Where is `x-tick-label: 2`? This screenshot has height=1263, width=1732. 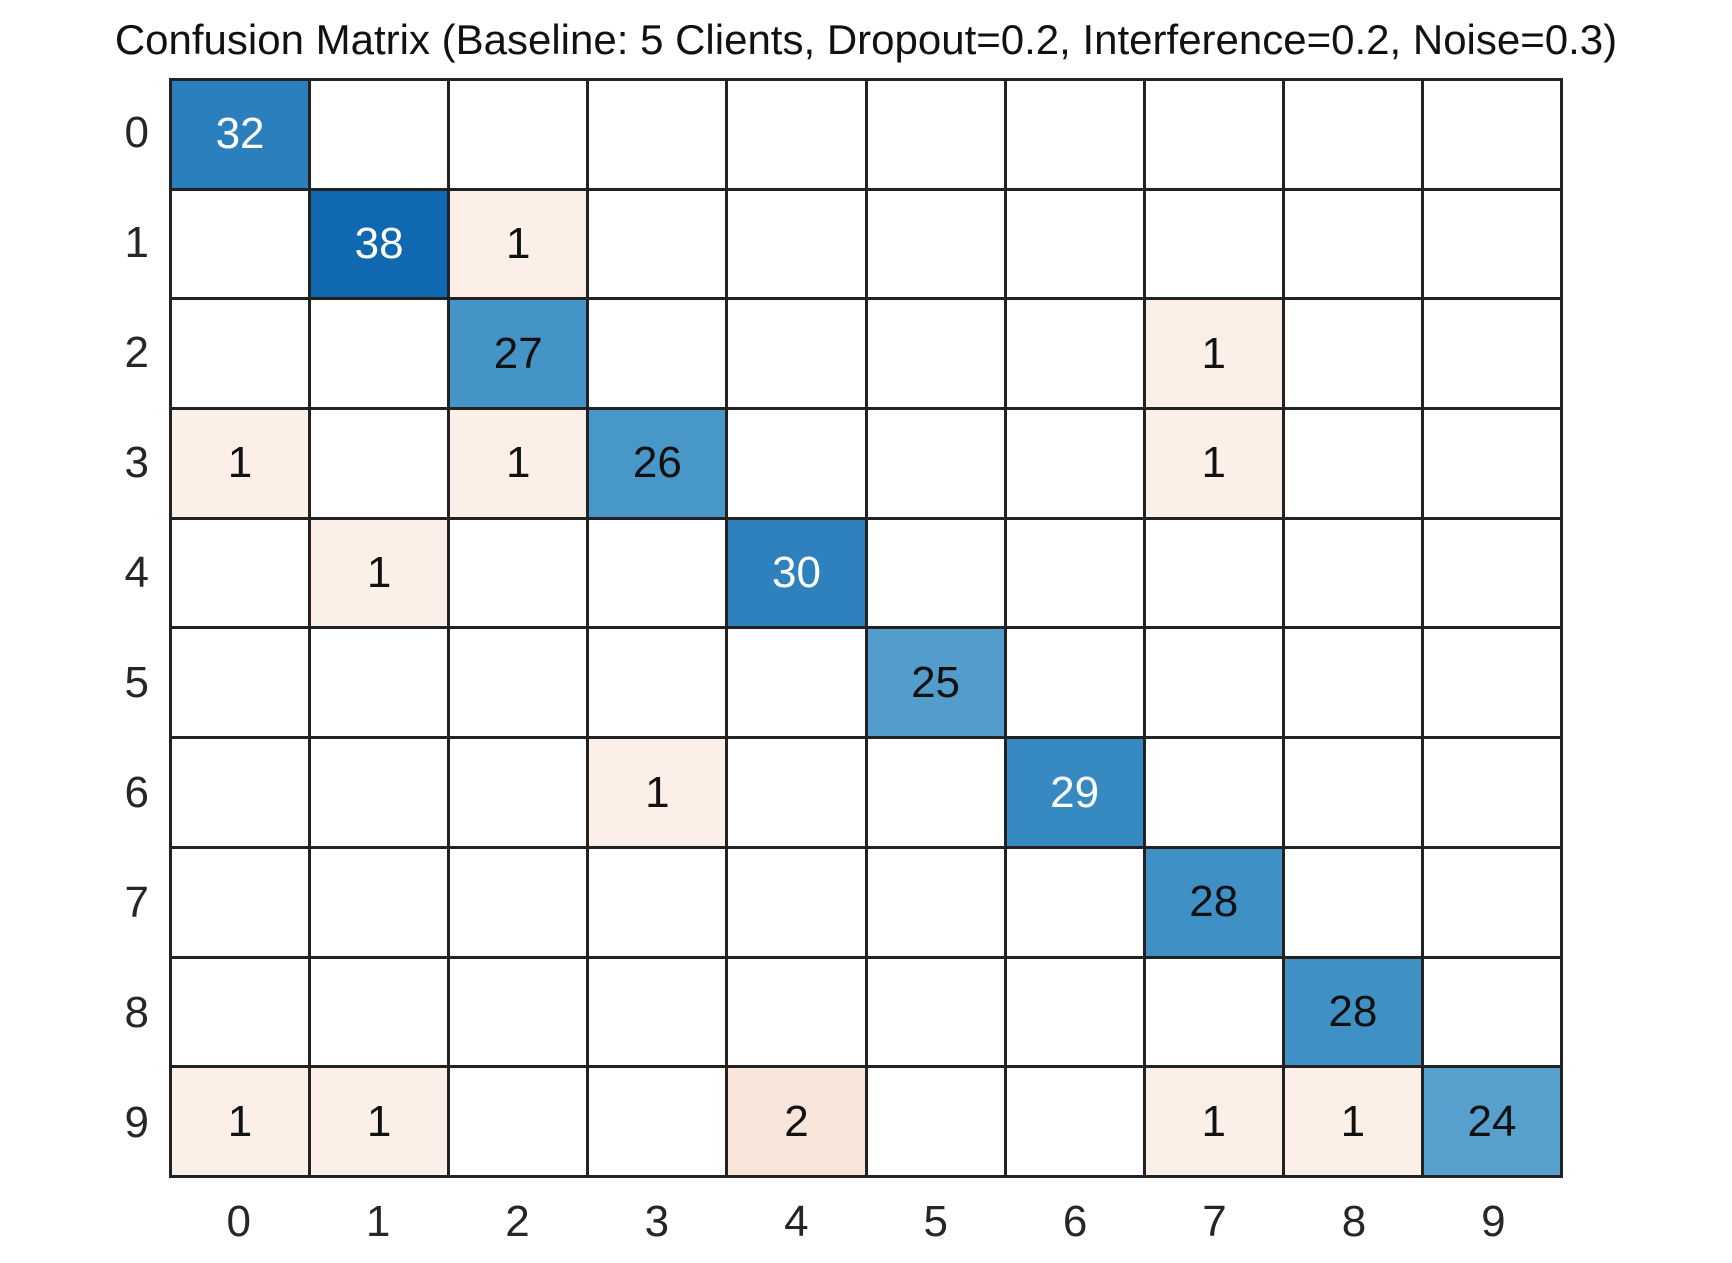
x-tick-label: 2 is located at coordinates (517, 1221).